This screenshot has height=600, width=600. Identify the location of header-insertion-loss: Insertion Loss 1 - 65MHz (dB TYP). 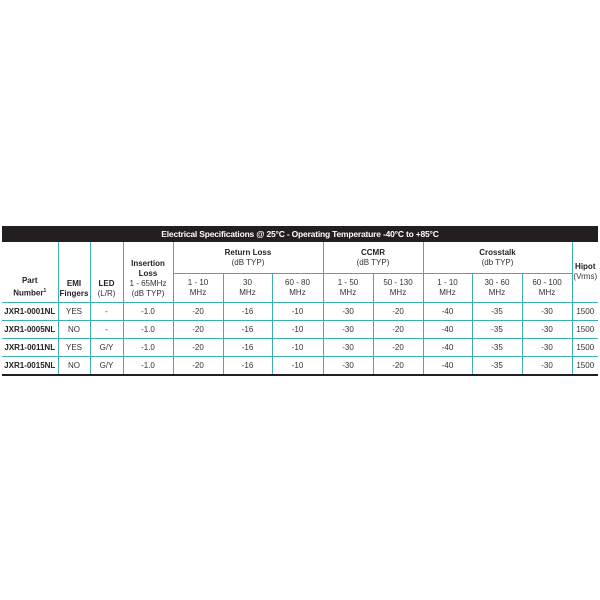
(148, 272).